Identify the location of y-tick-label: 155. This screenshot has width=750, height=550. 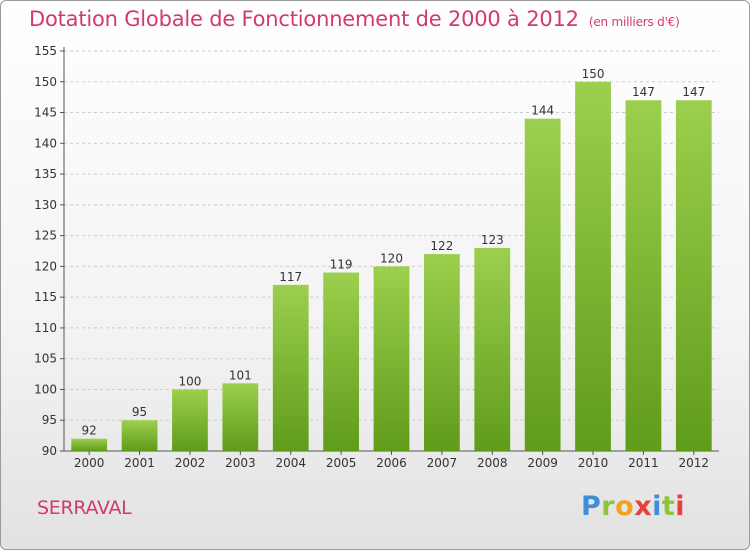
(45, 51).